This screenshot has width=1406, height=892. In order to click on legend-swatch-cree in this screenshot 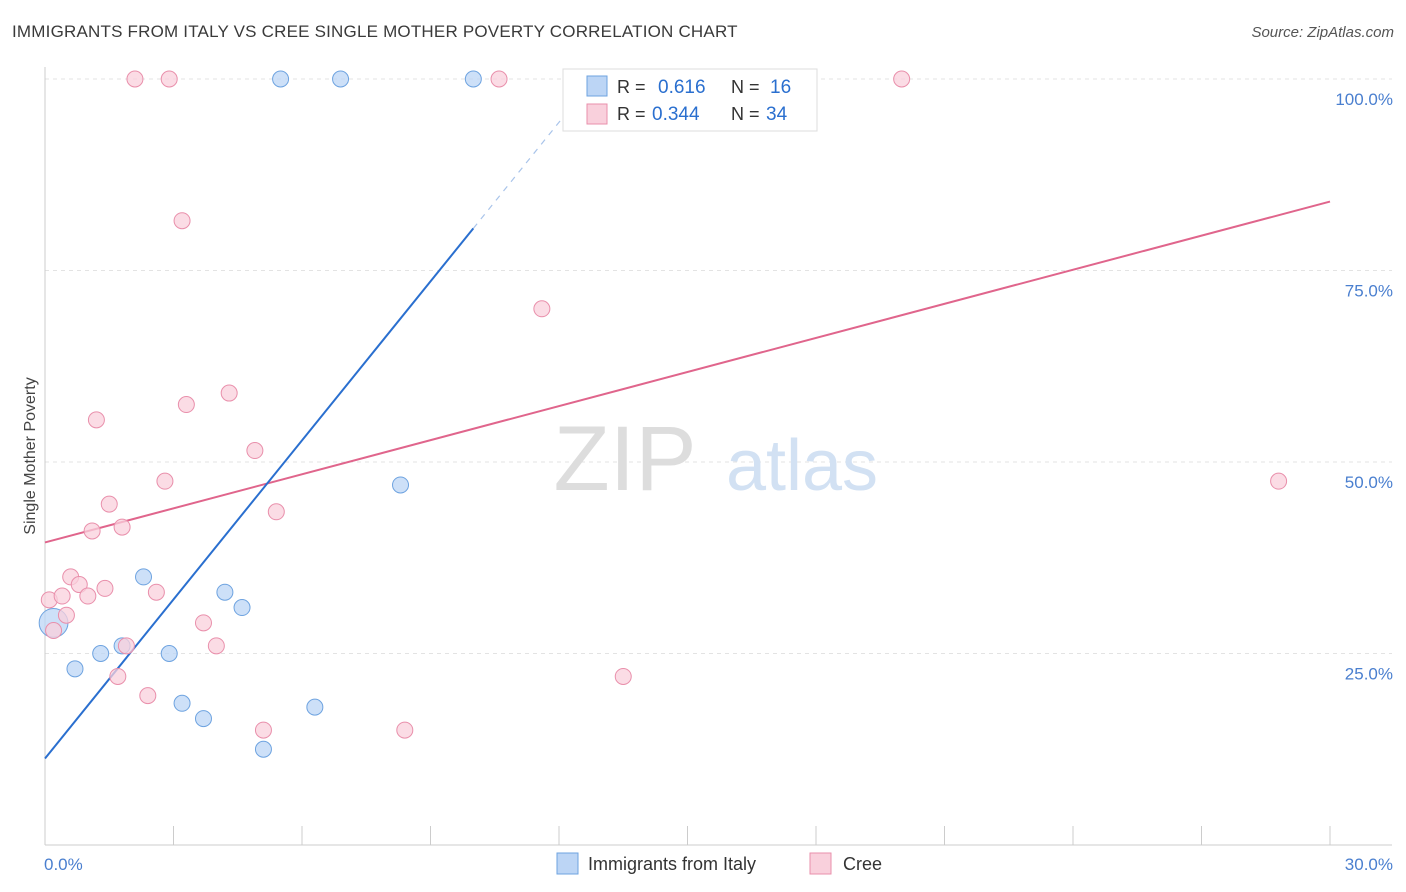, I will do `click(820, 863)`.